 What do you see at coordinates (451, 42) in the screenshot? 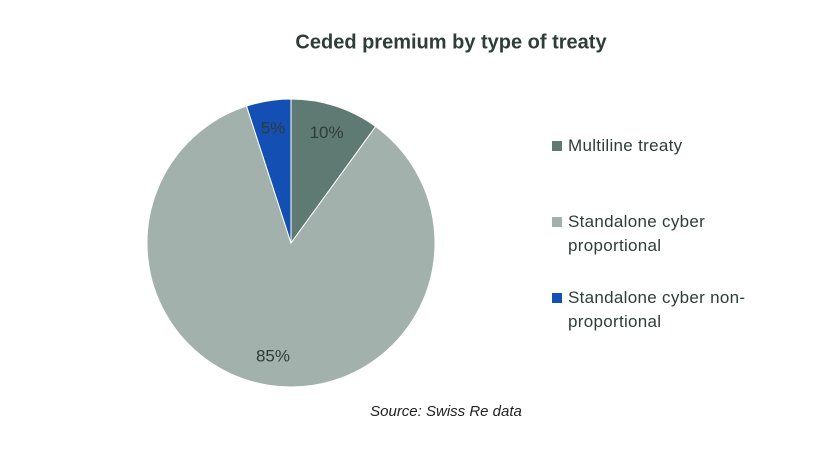
I see `chart-title: Ceded premium by type of treaty` at bounding box center [451, 42].